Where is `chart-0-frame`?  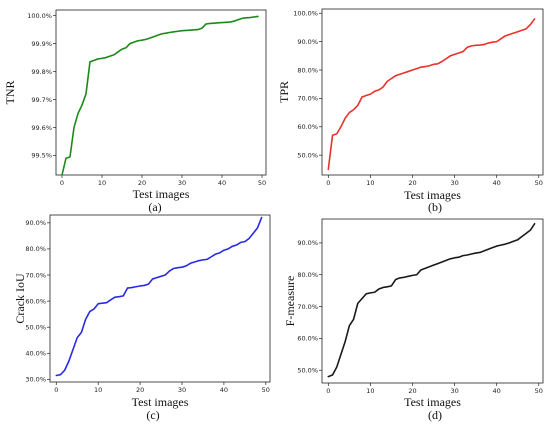 chart-0-frame is located at coordinates (161, 92).